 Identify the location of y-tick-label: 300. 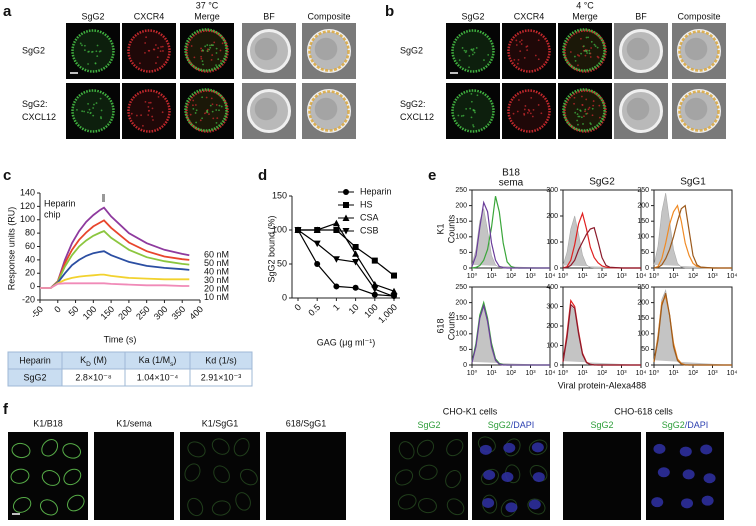
(552, 306).